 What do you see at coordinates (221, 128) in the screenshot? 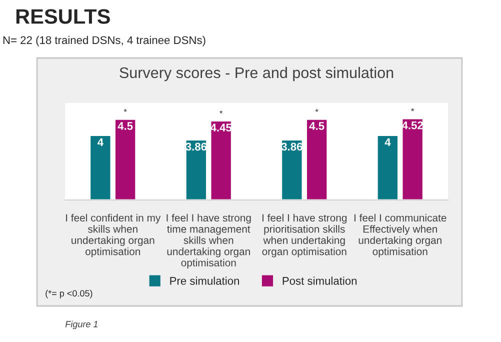
I see `data-label: 4.45` at bounding box center [221, 128].